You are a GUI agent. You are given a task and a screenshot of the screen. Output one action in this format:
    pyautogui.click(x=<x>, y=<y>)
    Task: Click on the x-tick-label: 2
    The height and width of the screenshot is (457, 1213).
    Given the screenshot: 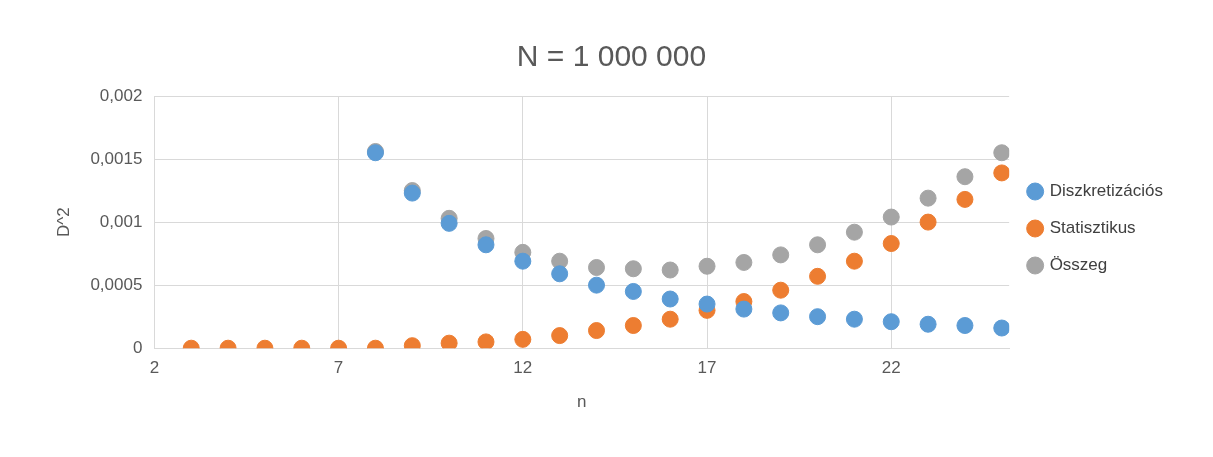 What is the action you would take?
    pyautogui.click(x=154, y=368)
    